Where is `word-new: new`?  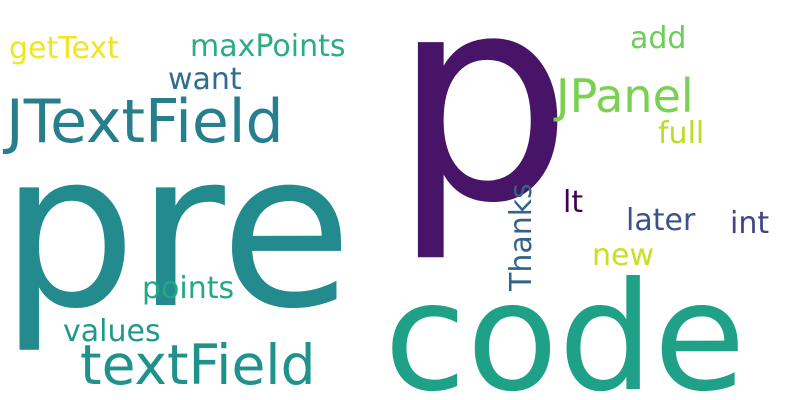 word-new: new is located at coordinates (623, 255).